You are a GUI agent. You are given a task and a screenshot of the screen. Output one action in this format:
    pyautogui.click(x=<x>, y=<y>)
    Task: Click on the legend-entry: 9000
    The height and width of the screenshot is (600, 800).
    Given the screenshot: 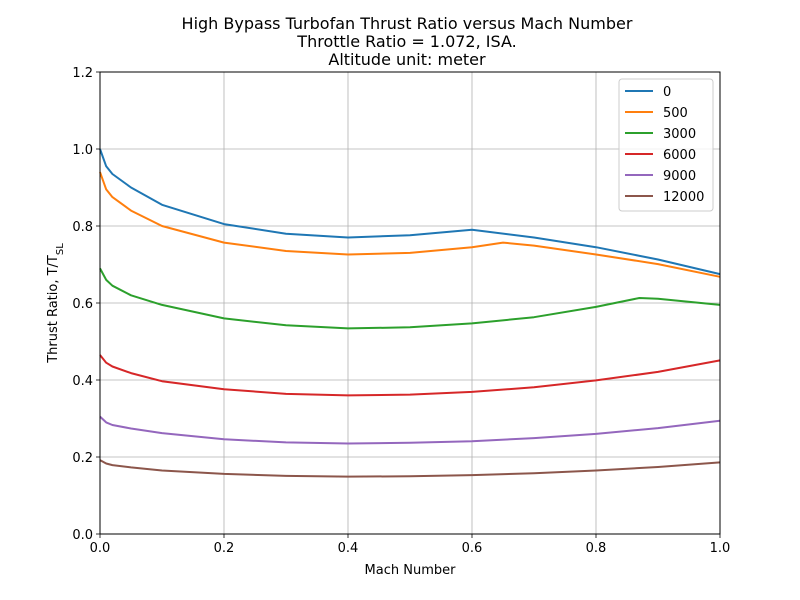 What is the action you would take?
    pyautogui.click(x=679, y=176)
    